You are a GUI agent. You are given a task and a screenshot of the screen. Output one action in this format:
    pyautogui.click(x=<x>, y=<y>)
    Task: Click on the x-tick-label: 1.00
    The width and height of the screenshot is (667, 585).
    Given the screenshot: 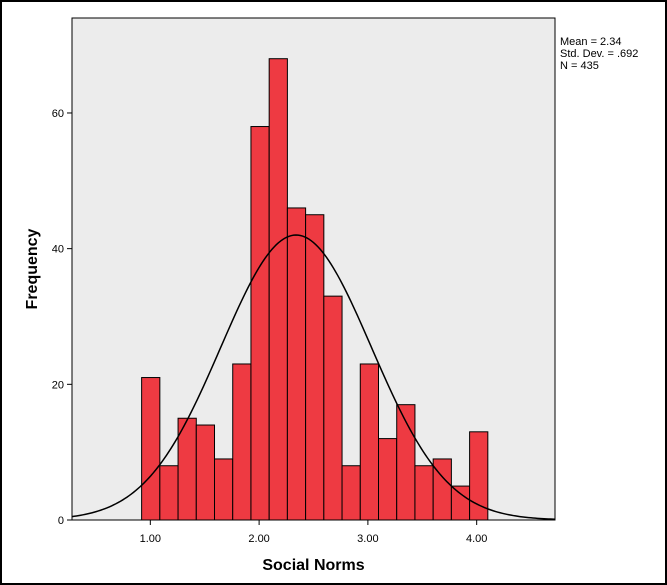 What is the action you would take?
    pyautogui.click(x=150, y=539)
    